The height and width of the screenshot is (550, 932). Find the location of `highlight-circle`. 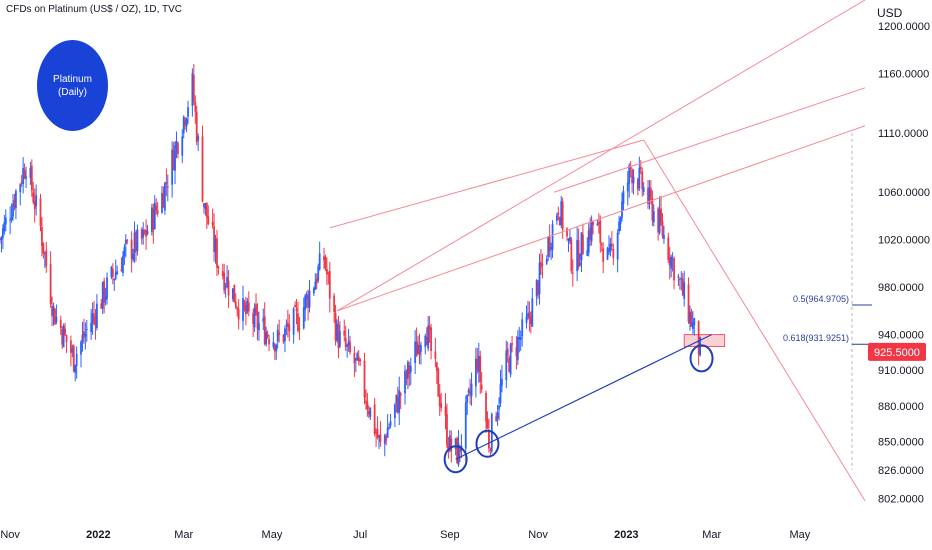

highlight-circle is located at coordinates (487, 443).